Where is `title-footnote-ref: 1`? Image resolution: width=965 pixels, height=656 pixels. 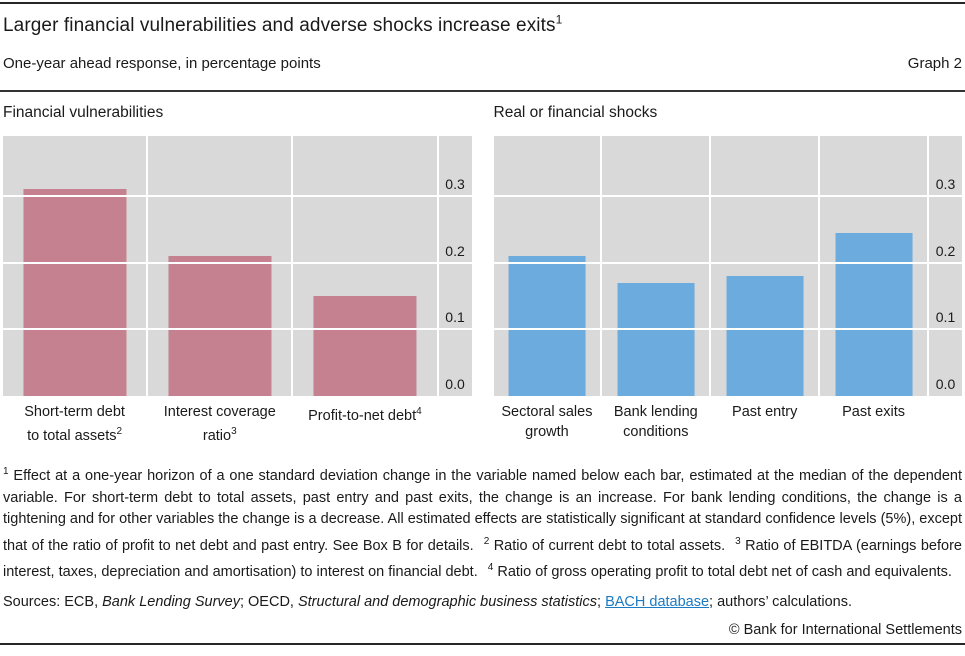 title-footnote-ref: 1 is located at coordinates (559, 19).